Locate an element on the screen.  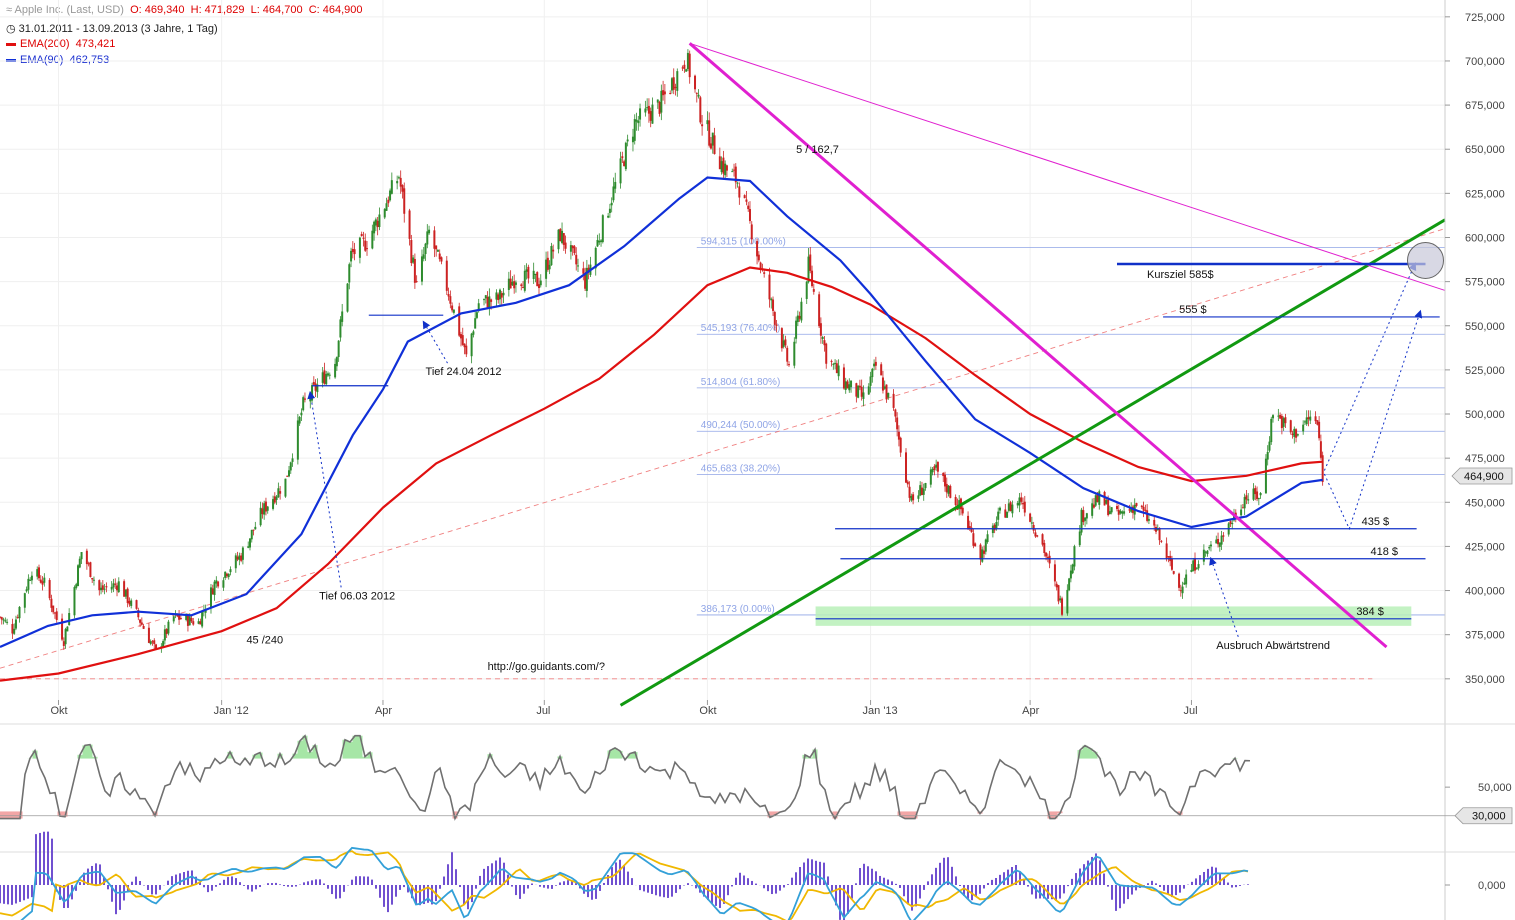
macd-signal-line is located at coordinates (624, 885).